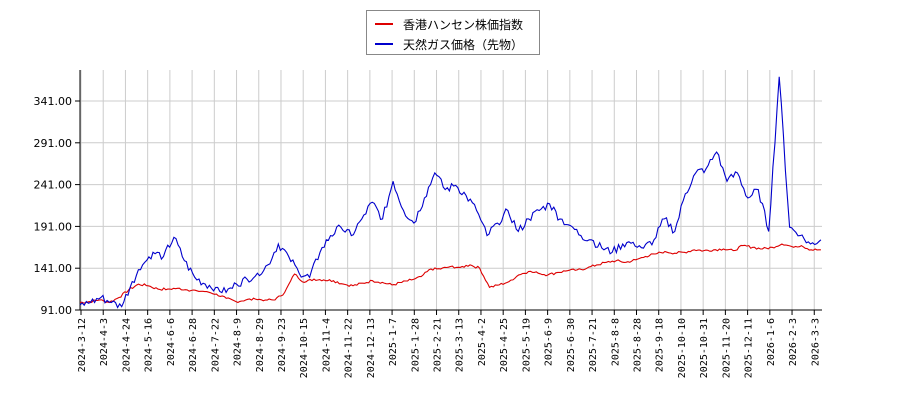 The height and width of the screenshot is (400, 900). I want to click on x-tick-label: 2024-6-28, so click(193, 345).